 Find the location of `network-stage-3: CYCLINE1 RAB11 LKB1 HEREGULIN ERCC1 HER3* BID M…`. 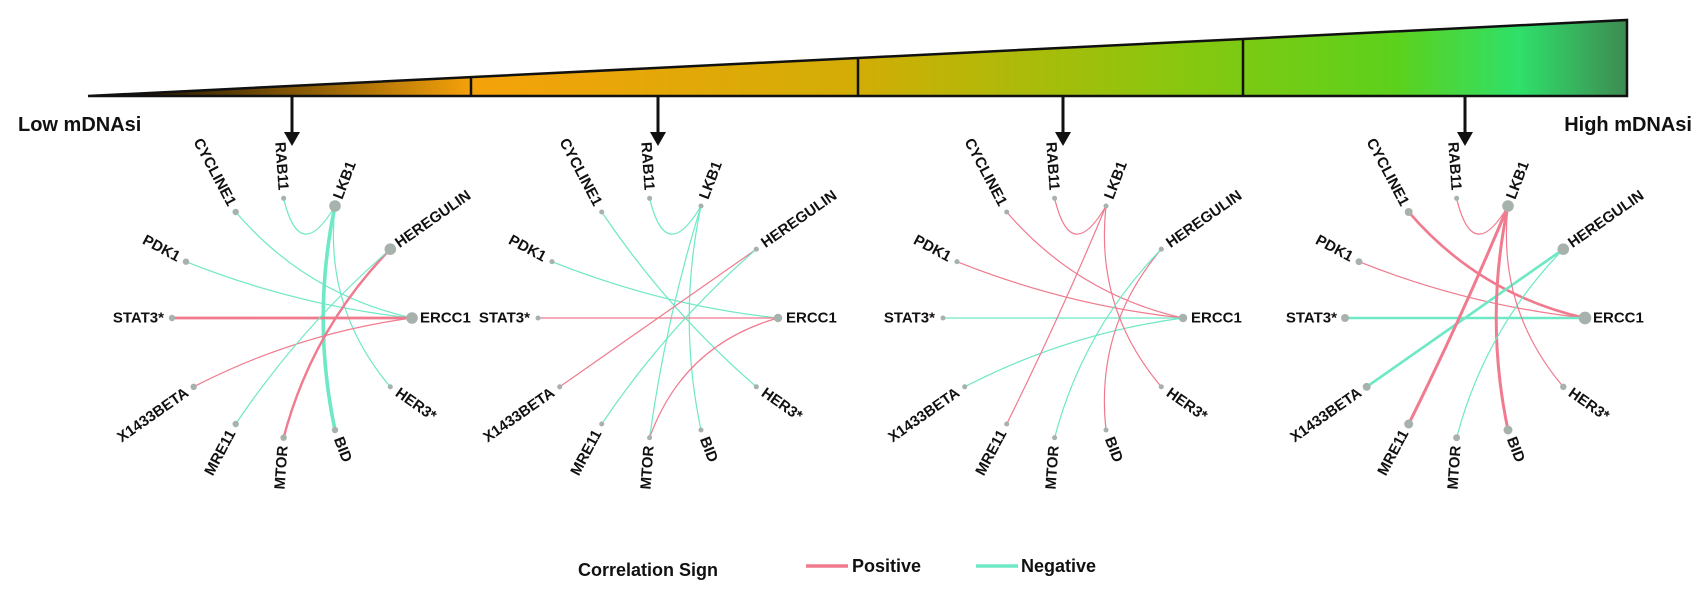

network-stage-3: CYCLINE1 RAB11 LKB1 HEREGULIN ERCC1 HER3* BID M… is located at coordinates (1064, 313).